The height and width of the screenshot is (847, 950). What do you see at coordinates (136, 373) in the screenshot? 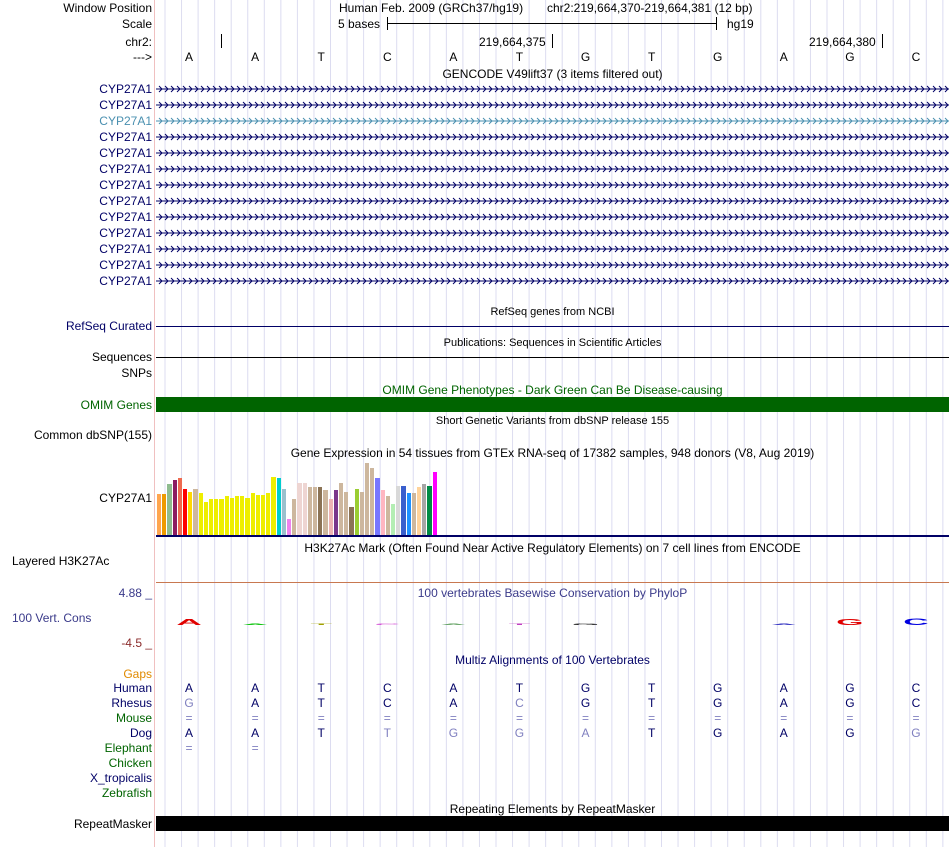
I see `snps-track-label: SNPs` at bounding box center [136, 373].